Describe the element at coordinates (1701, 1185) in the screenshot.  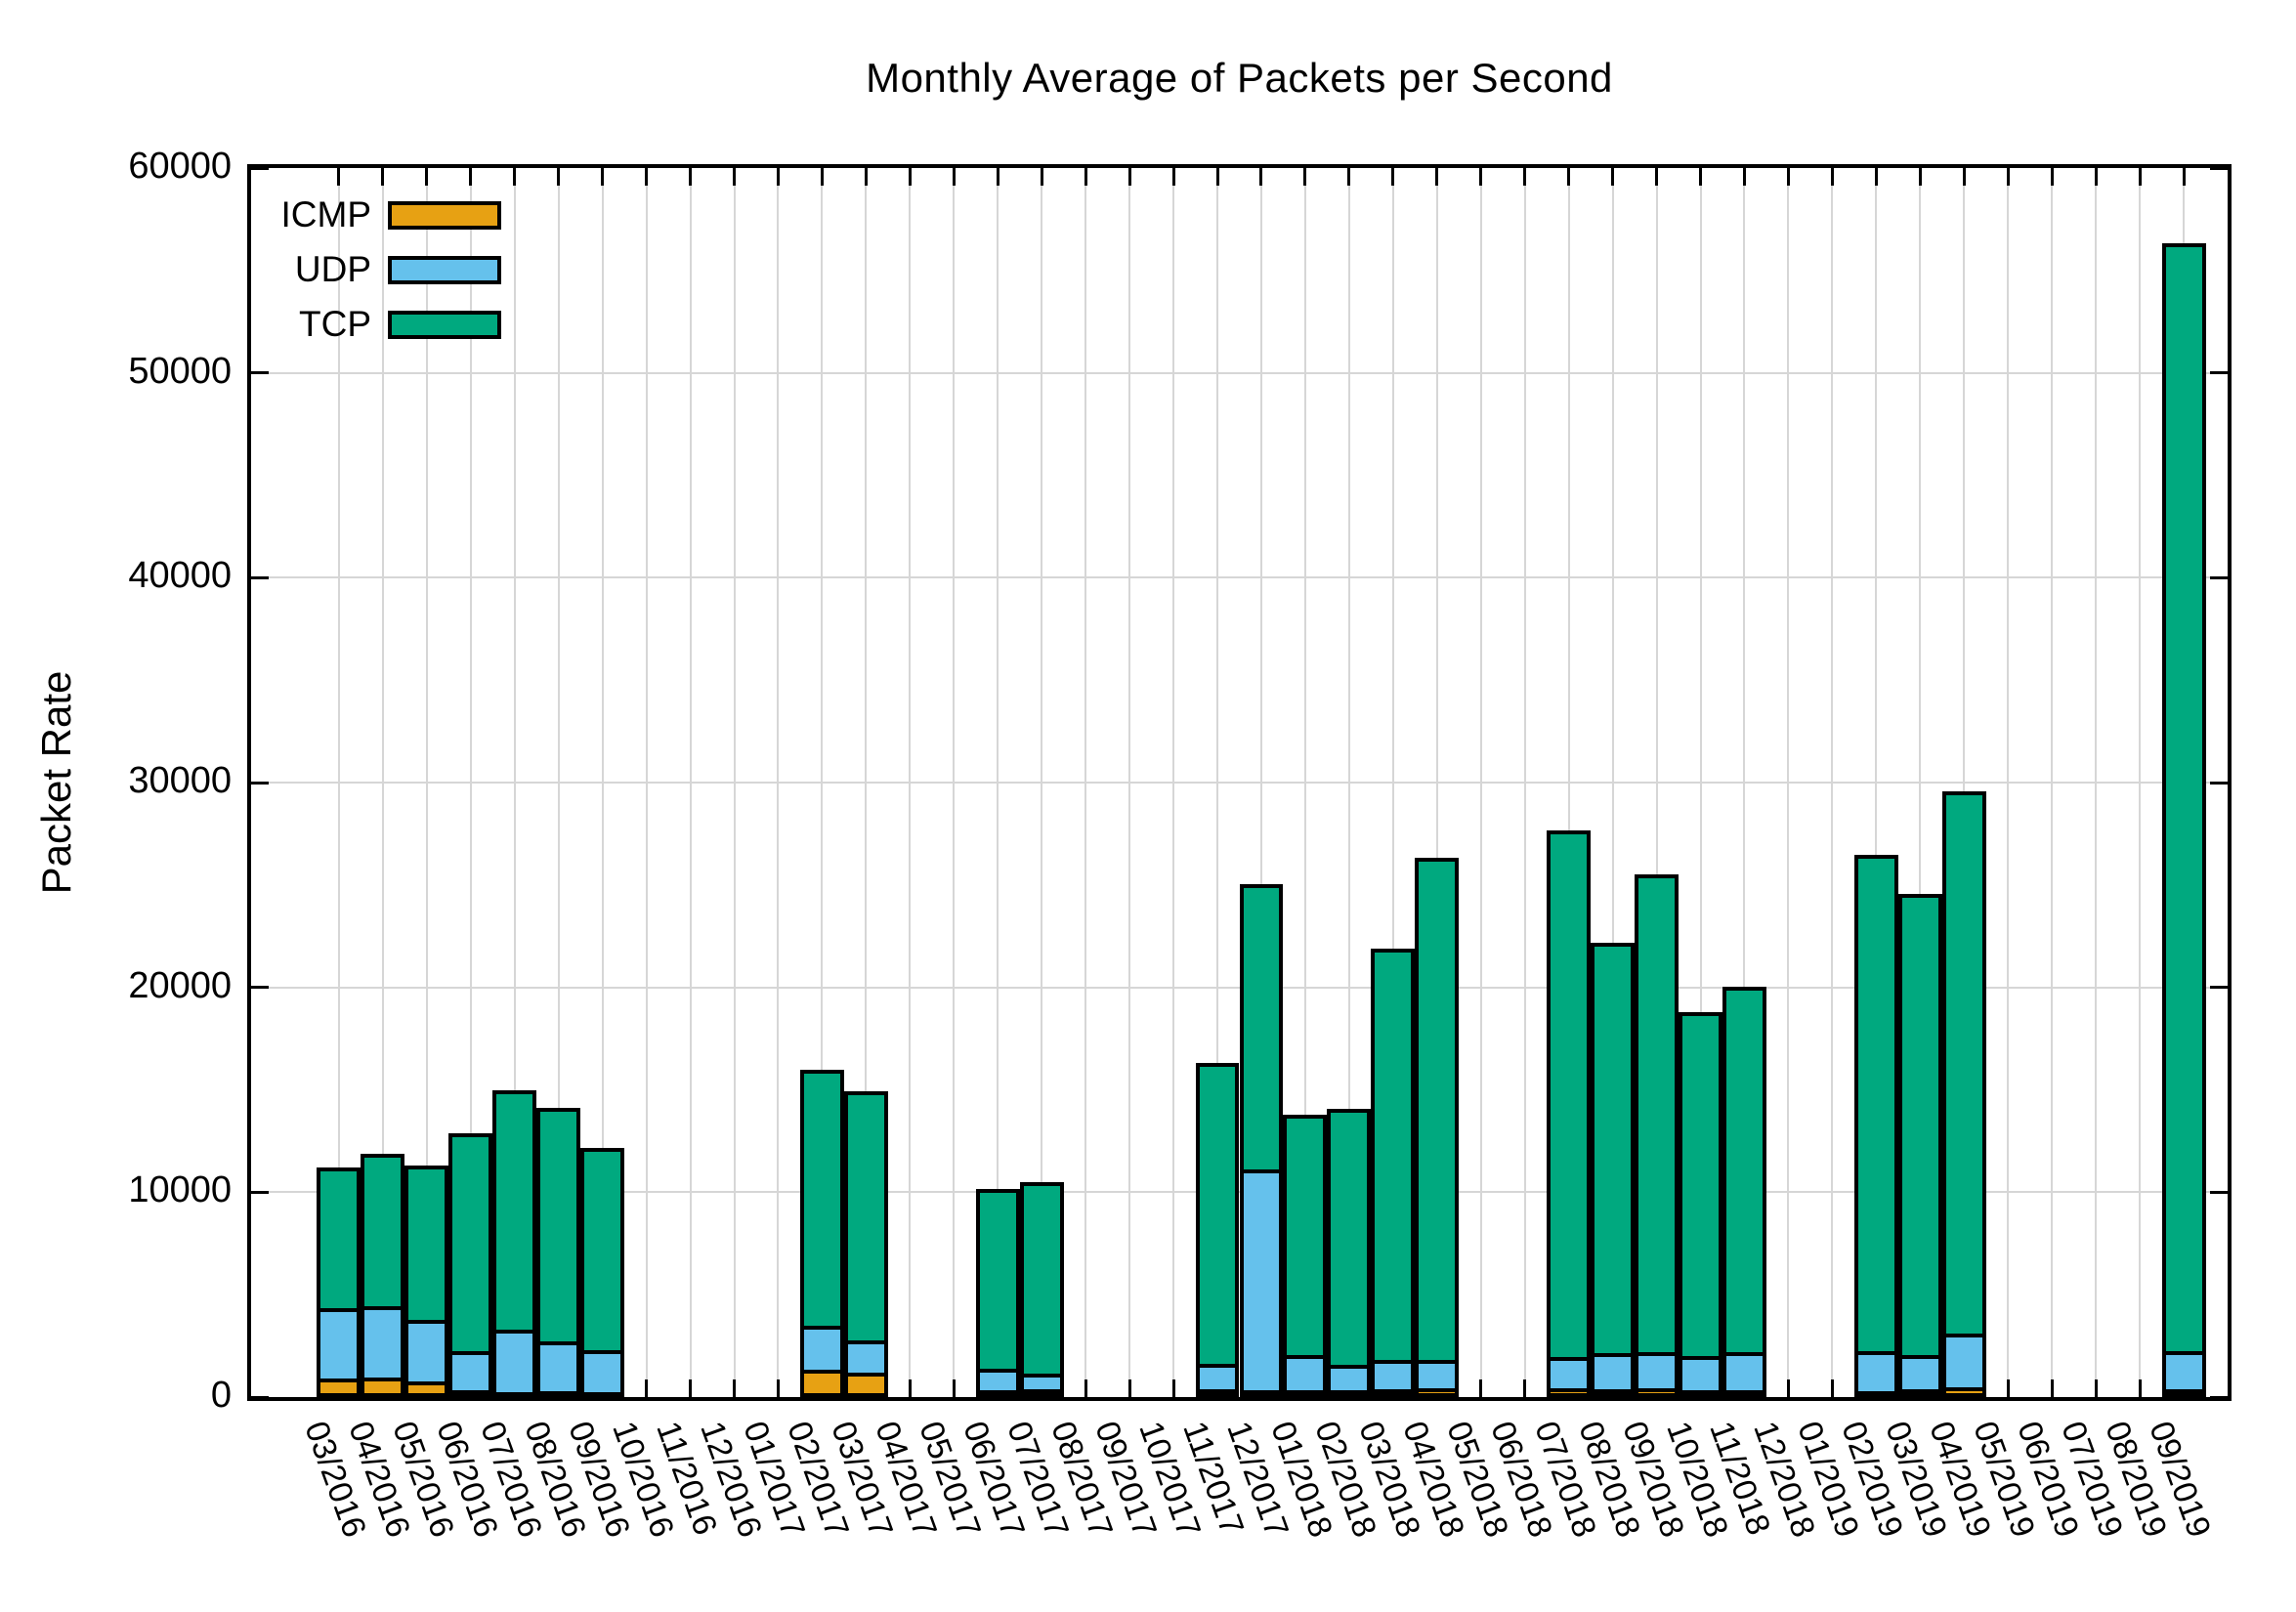
I see `bar-segment-tcp-10/2018` at that location.